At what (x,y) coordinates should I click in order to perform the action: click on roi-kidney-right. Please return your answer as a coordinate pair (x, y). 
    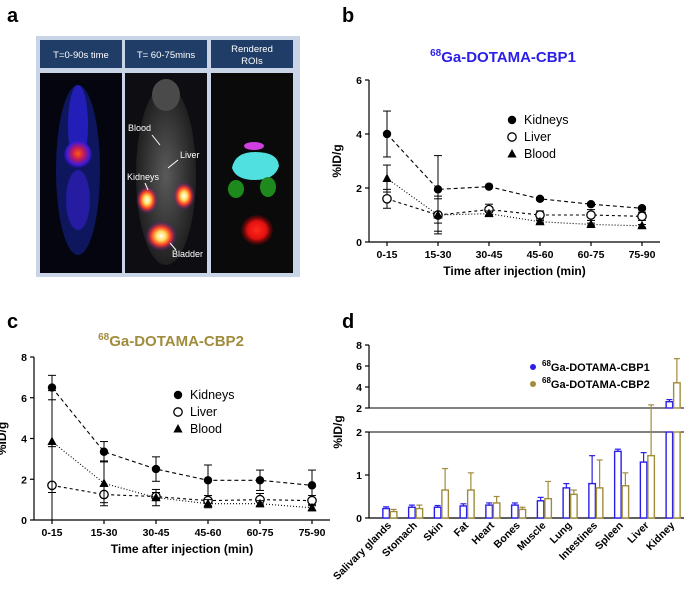
    Looking at the image, I should click on (268, 187).